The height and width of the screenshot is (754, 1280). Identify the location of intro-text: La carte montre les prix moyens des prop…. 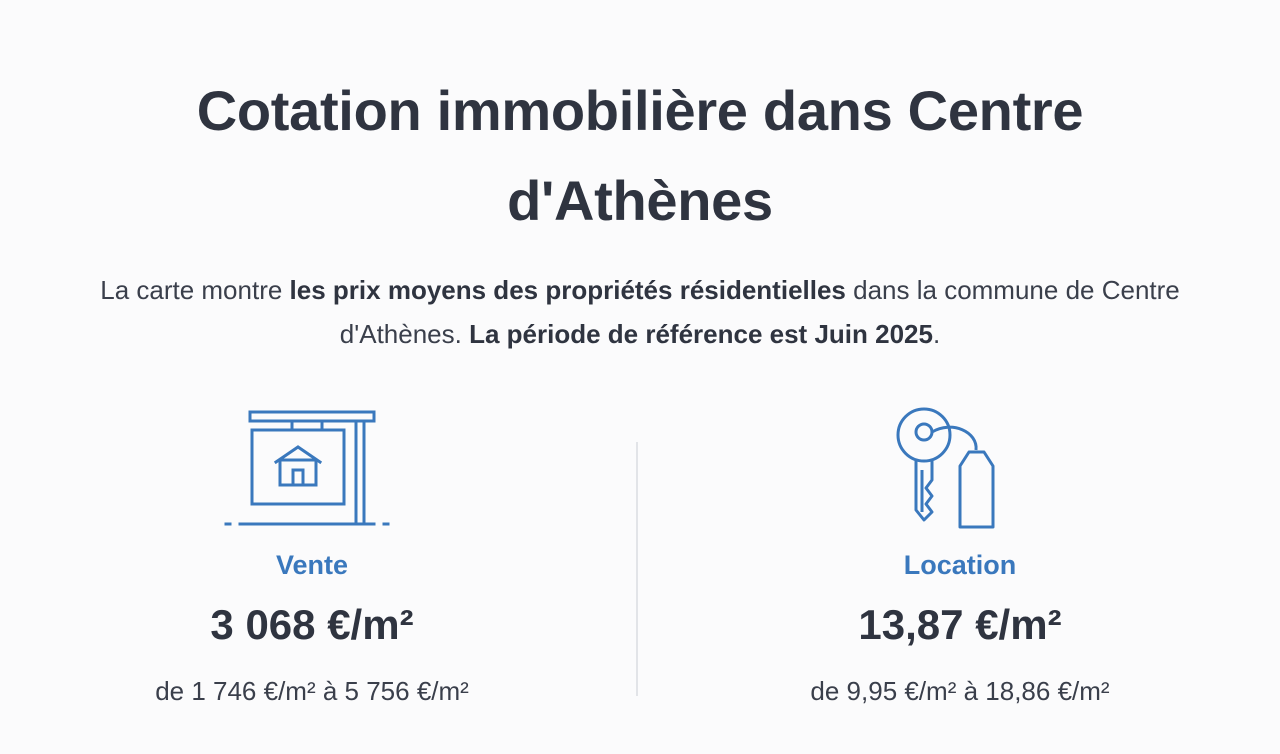
(640, 312).